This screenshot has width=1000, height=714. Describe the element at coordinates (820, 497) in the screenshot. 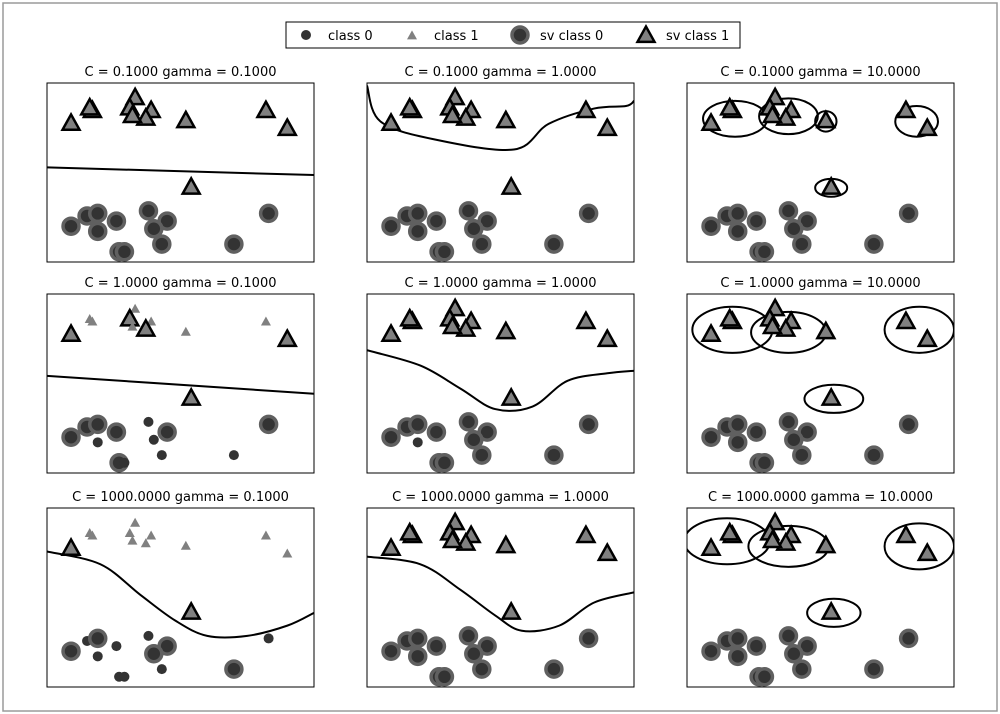

I see `panel-title: C = 1000.0000 gamma = 10.0000` at that location.